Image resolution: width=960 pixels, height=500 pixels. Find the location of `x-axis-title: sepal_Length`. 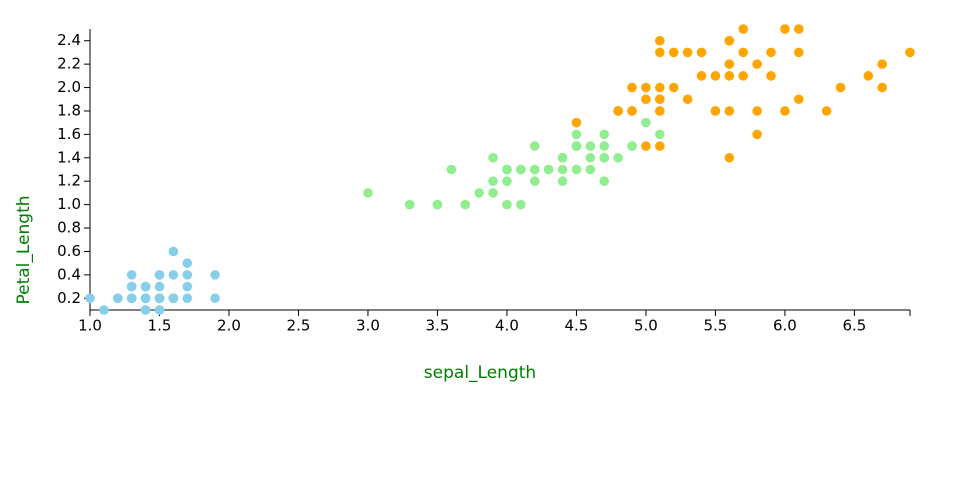

x-axis-title: sepal_Length is located at coordinates (480, 373).